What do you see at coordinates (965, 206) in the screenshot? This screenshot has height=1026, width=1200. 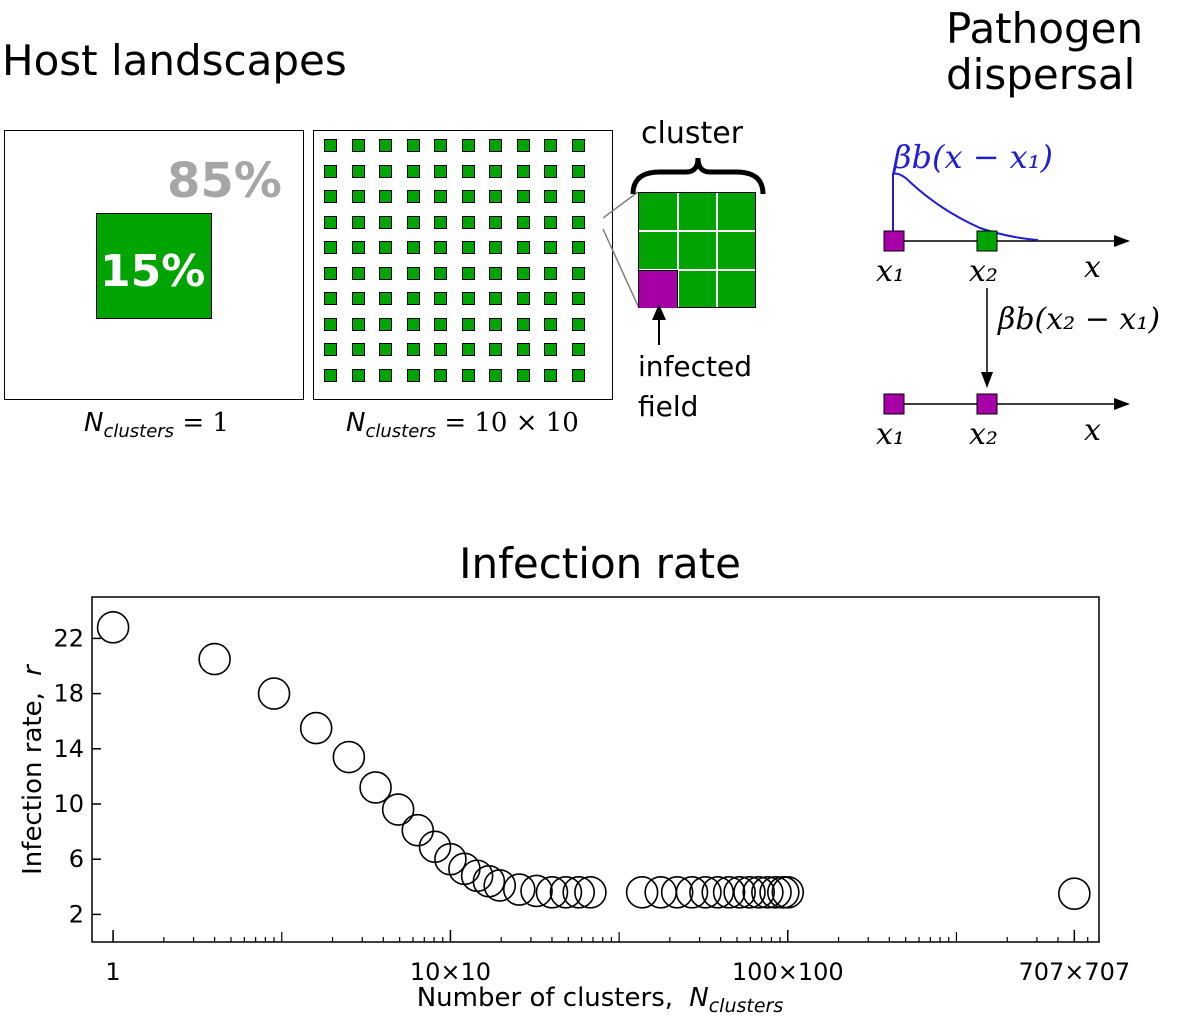 I see `dispersal-kernel-curve` at bounding box center [965, 206].